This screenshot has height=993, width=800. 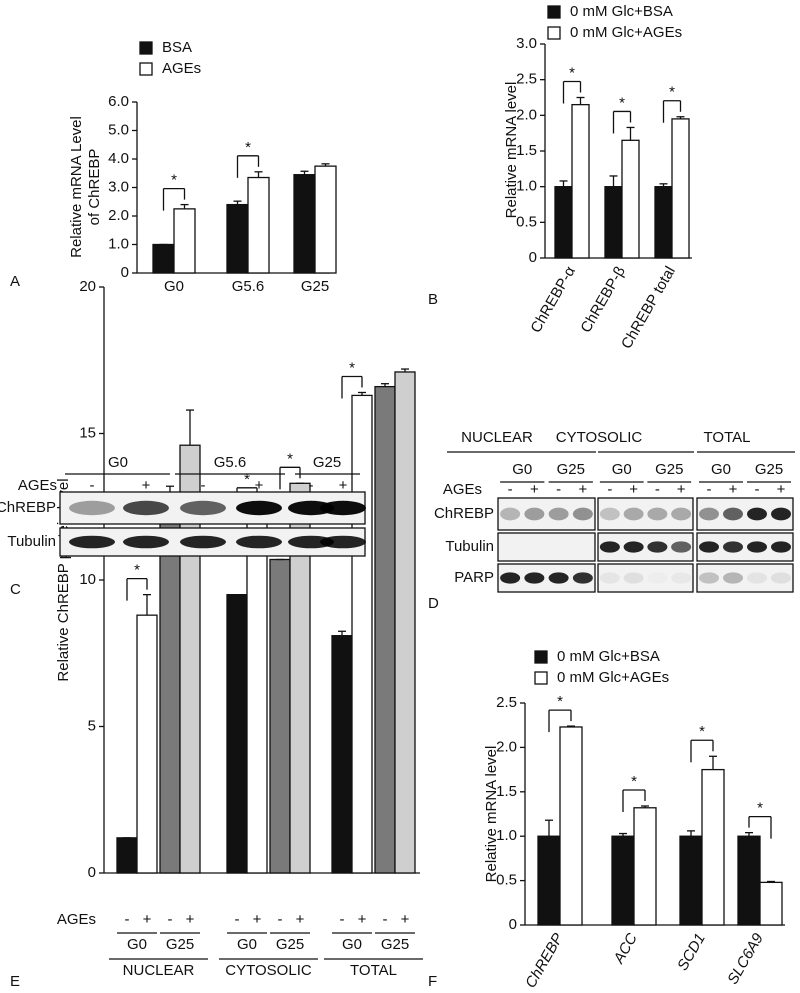 What do you see at coordinates (506, 791) in the screenshot?
I see `y-tick-label: 1.5` at bounding box center [506, 791].